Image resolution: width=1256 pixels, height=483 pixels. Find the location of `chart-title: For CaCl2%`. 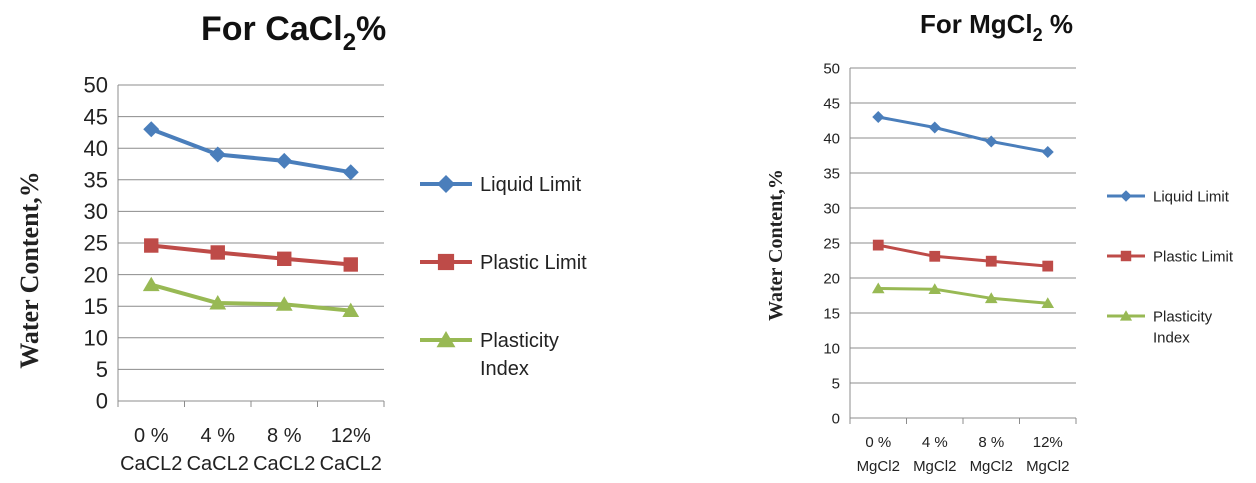

chart-title: For CaCl2% is located at coordinates (293, 33).